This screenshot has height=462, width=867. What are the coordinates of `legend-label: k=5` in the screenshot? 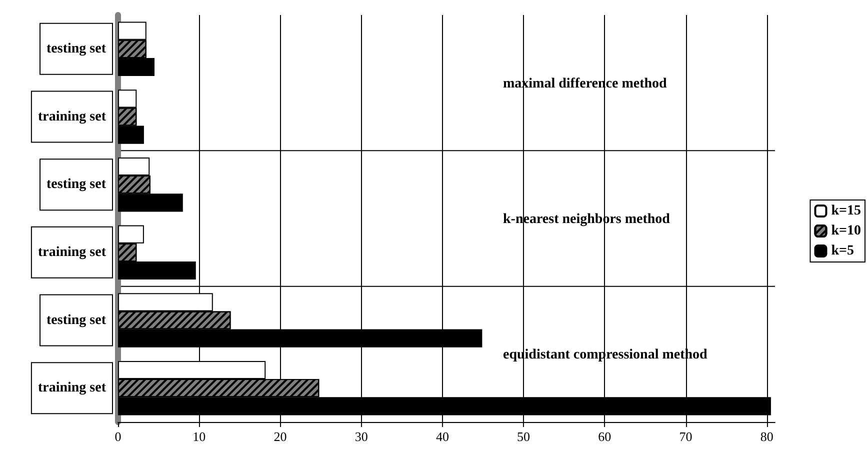 It's located at (842, 251).